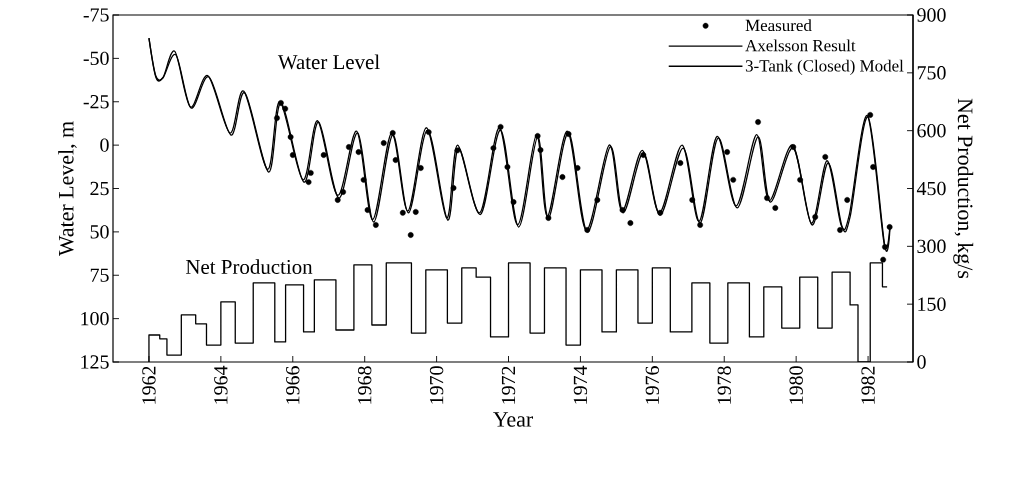  I want to click on x-tick-label: 1966, so click(293, 385).